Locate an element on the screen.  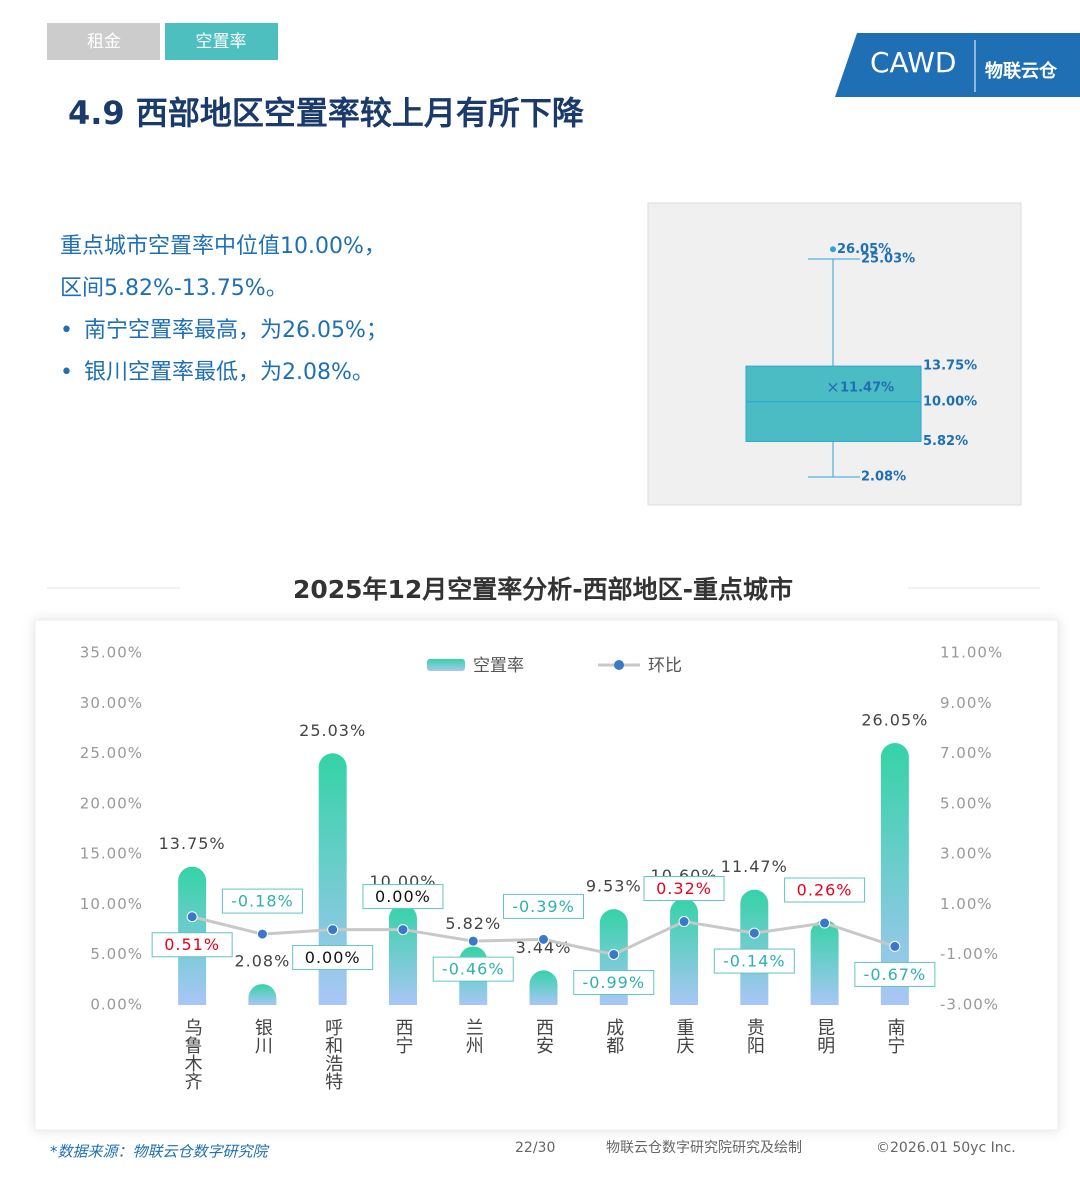
legend-label: 空置率 is located at coordinates (498, 666).